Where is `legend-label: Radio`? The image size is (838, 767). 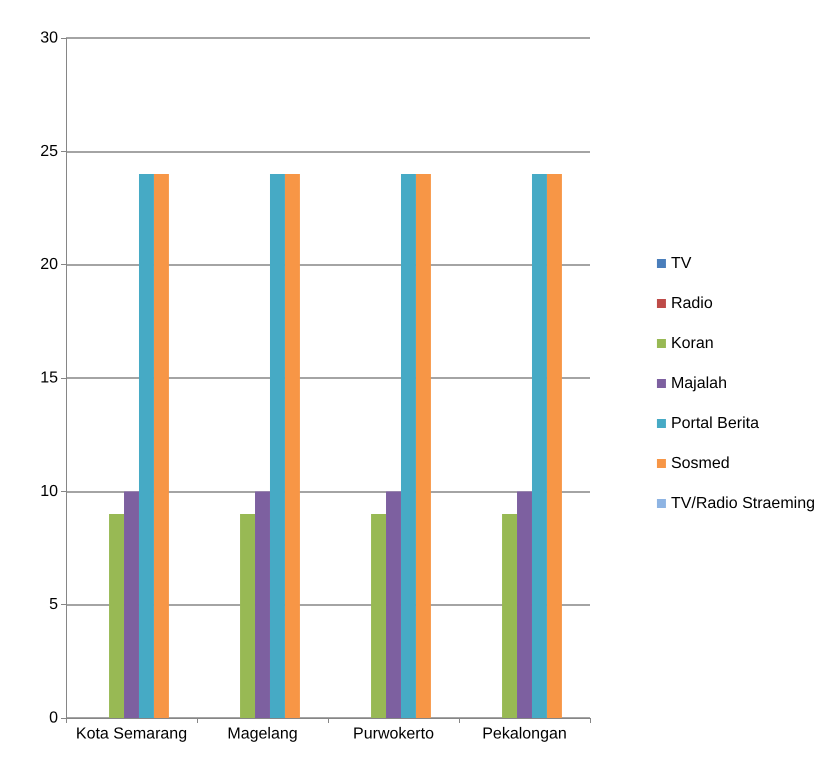 legend-label: Radio is located at coordinates (691, 303).